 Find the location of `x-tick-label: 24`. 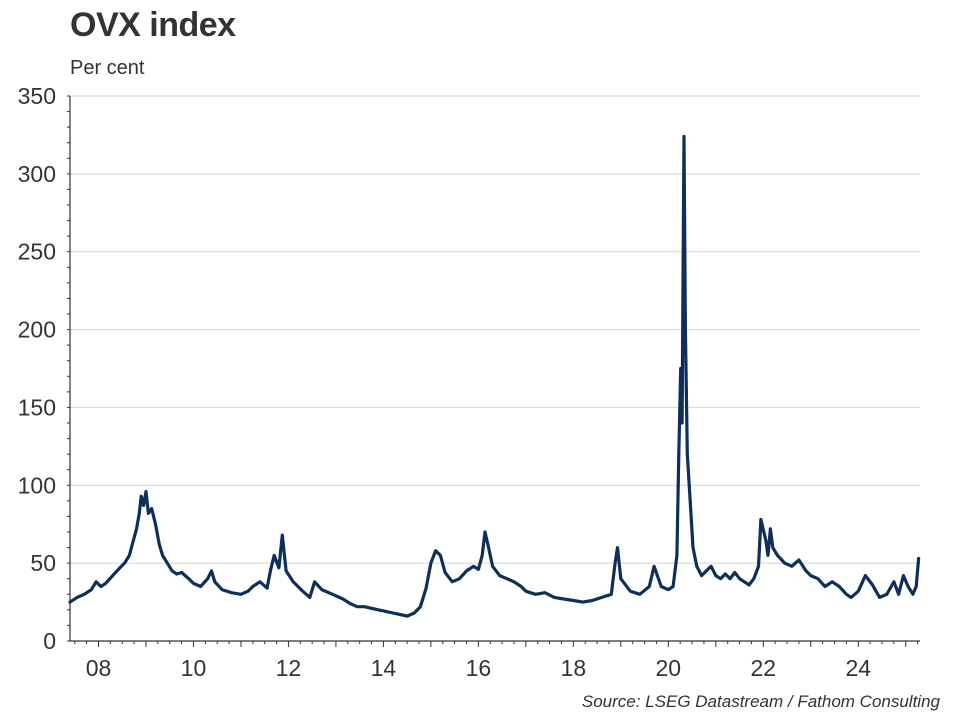

x-tick-label: 24 is located at coordinates (858, 668).